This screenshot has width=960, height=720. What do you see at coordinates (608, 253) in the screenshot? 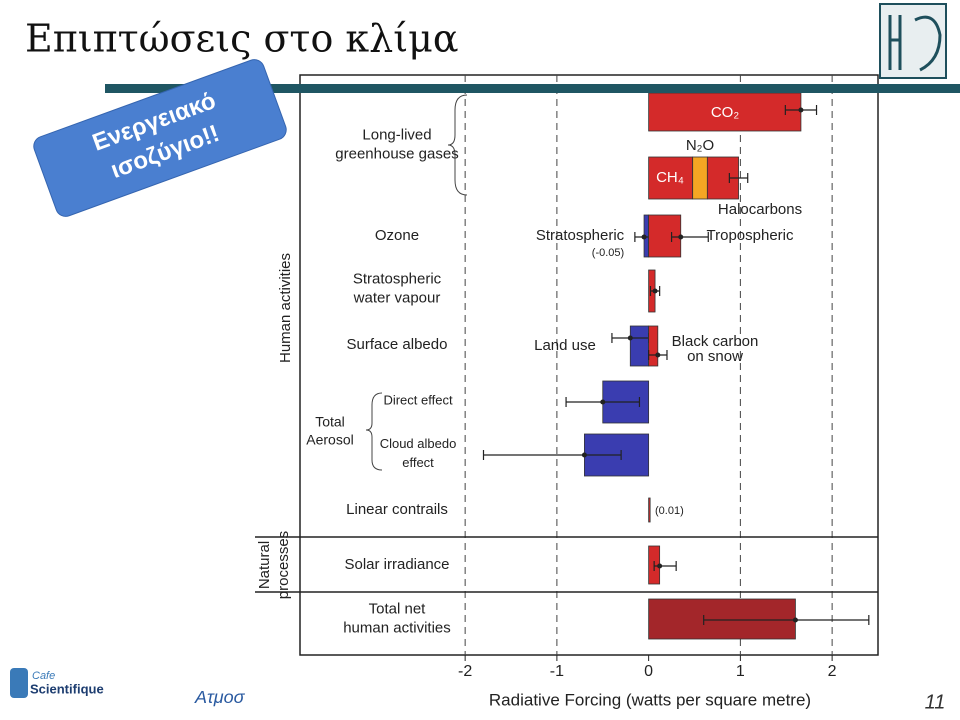
I see `value-label: (-0.05)` at bounding box center [608, 253].